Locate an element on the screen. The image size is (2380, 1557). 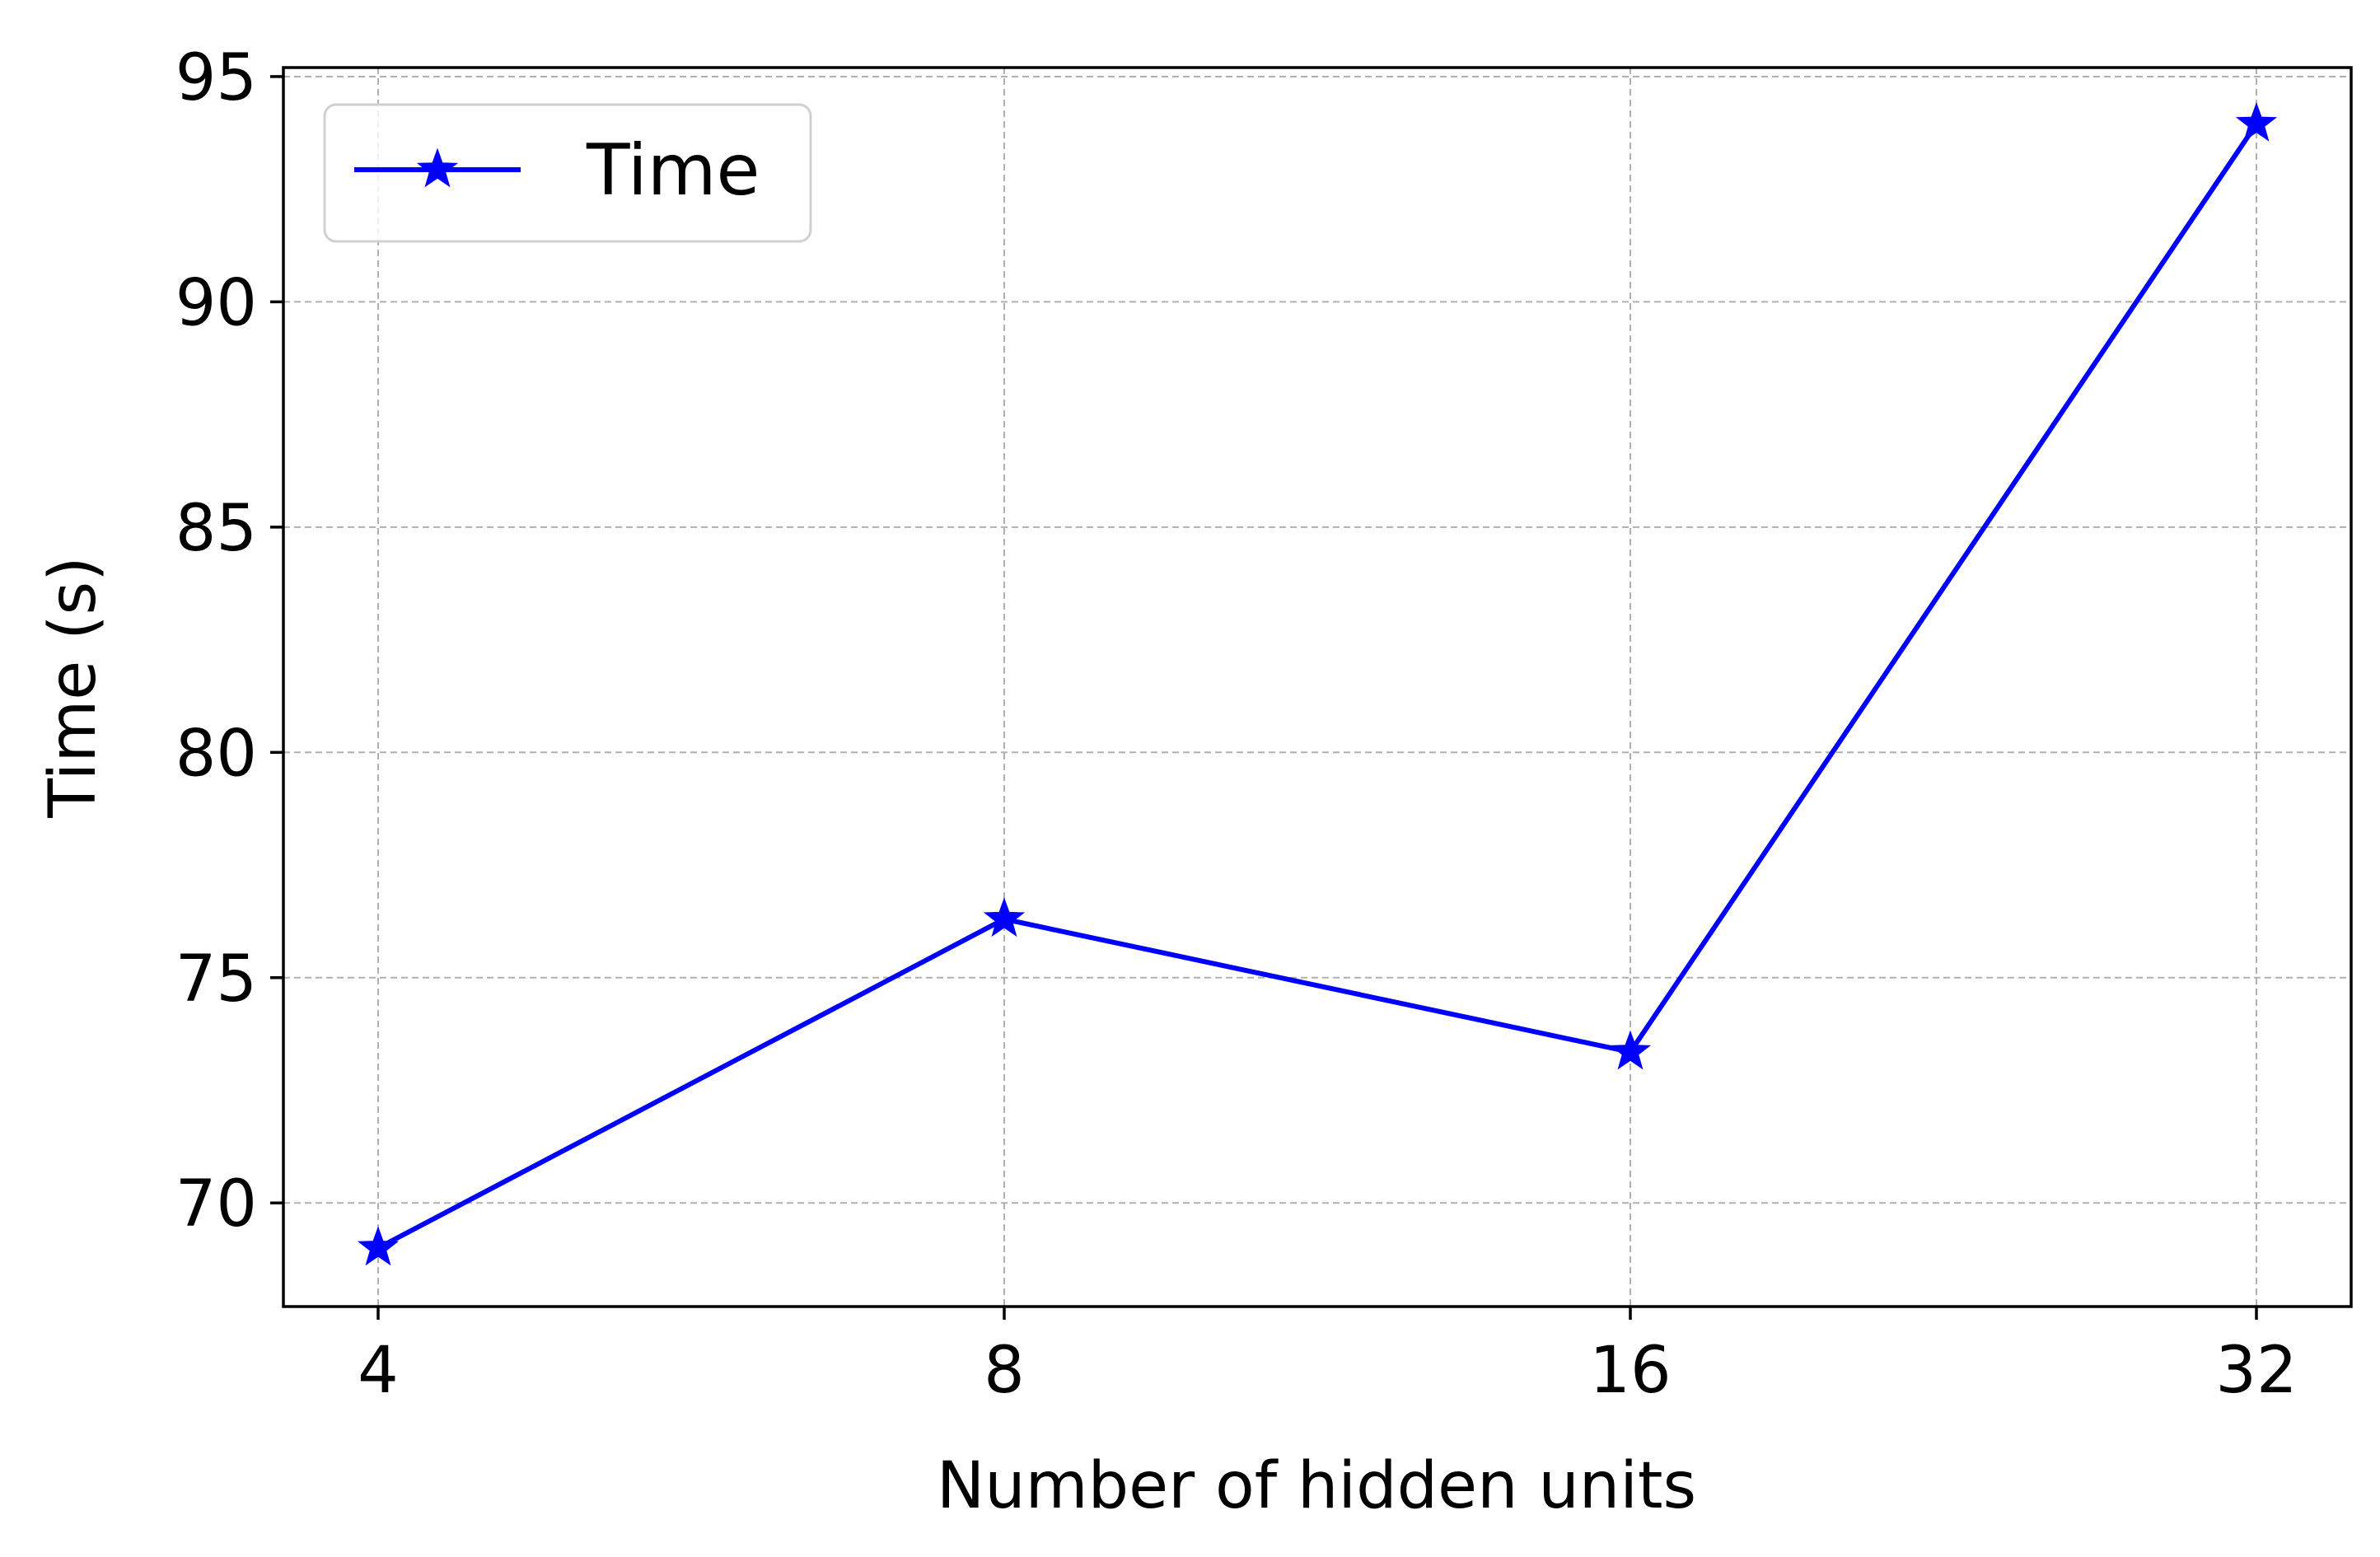
y-tick-label: 75 is located at coordinates (216, 979).